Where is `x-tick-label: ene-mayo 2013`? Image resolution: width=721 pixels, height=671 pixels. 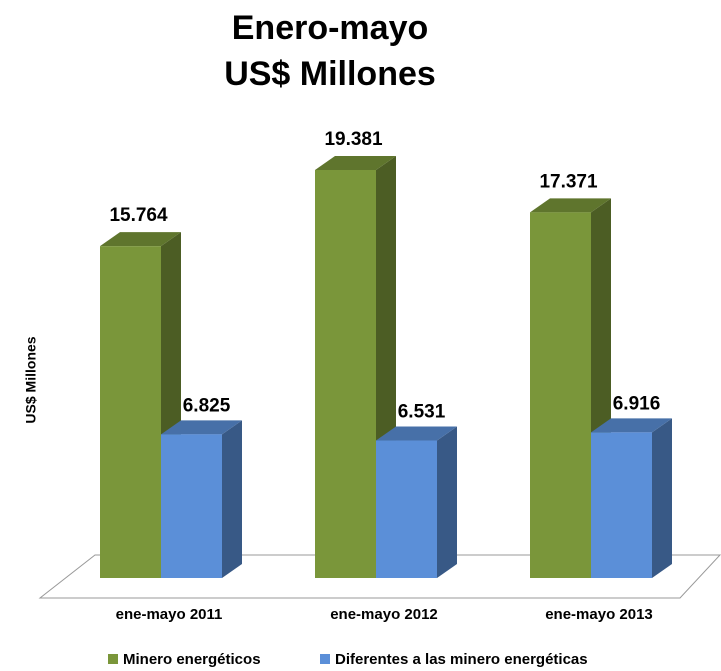
x-tick-label: ene-mayo 2013 is located at coordinates (599, 614).